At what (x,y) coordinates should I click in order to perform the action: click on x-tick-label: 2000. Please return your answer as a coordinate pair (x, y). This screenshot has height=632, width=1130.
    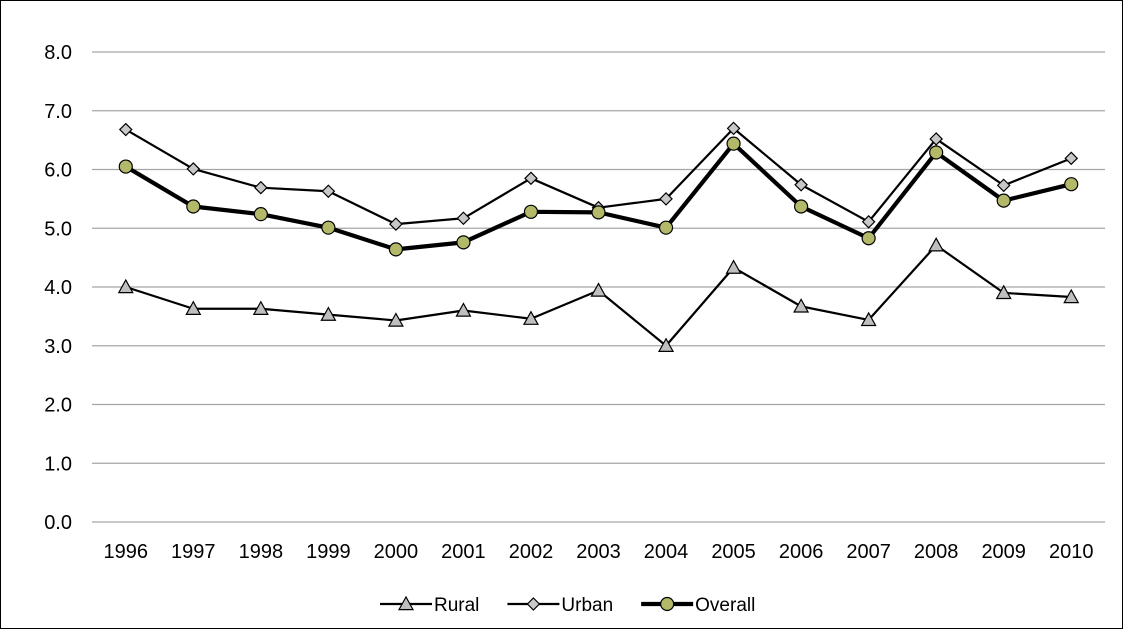
    Looking at the image, I should click on (396, 552).